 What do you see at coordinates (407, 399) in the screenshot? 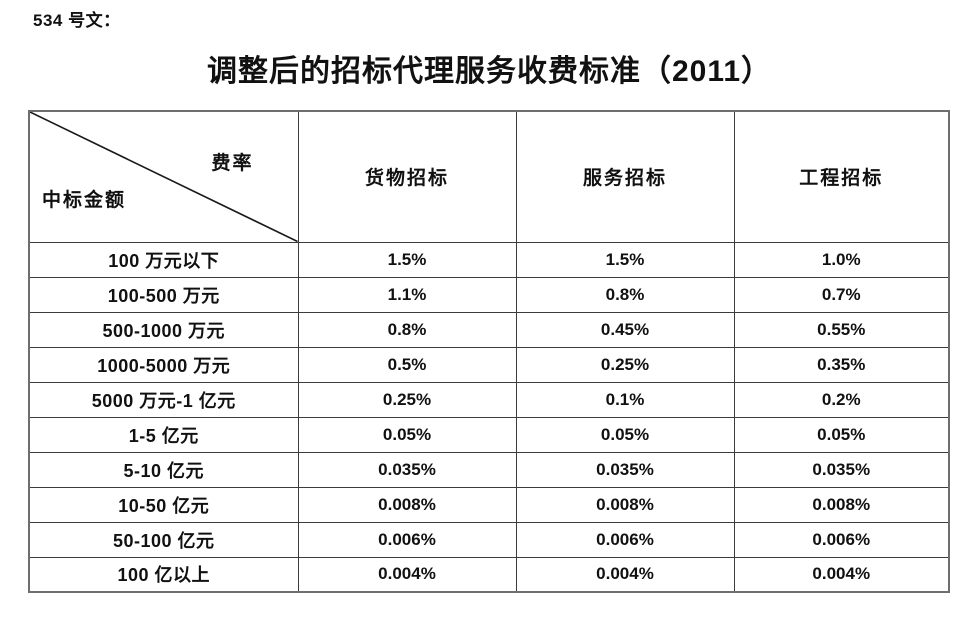
I see `rate-value-goods: 0.25%` at bounding box center [407, 399].